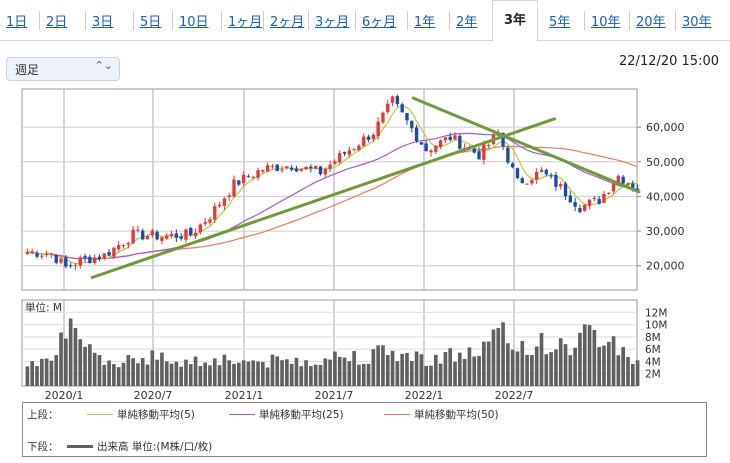  What do you see at coordinates (53, 20) in the screenshot?
I see `tab-2日: 2日` at bounding box center [53, 20].